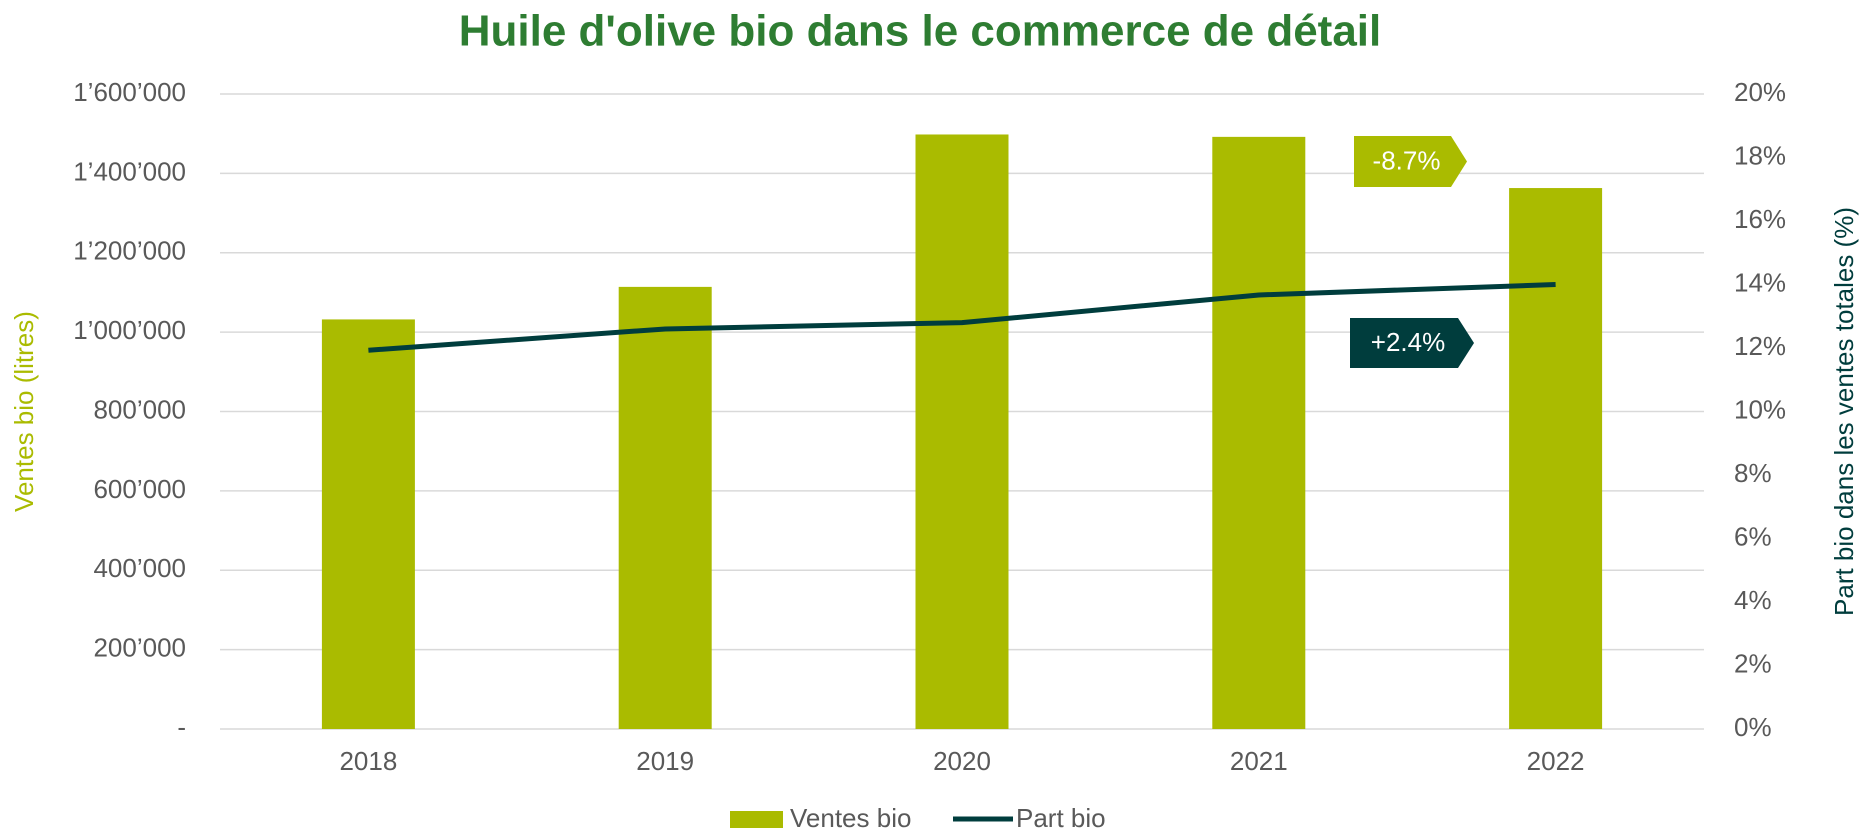  What do you see at coordinates (1408, 342) in the screenshot?
I see `annotation-text: +2.4%` at bounding box center [1408, 342].